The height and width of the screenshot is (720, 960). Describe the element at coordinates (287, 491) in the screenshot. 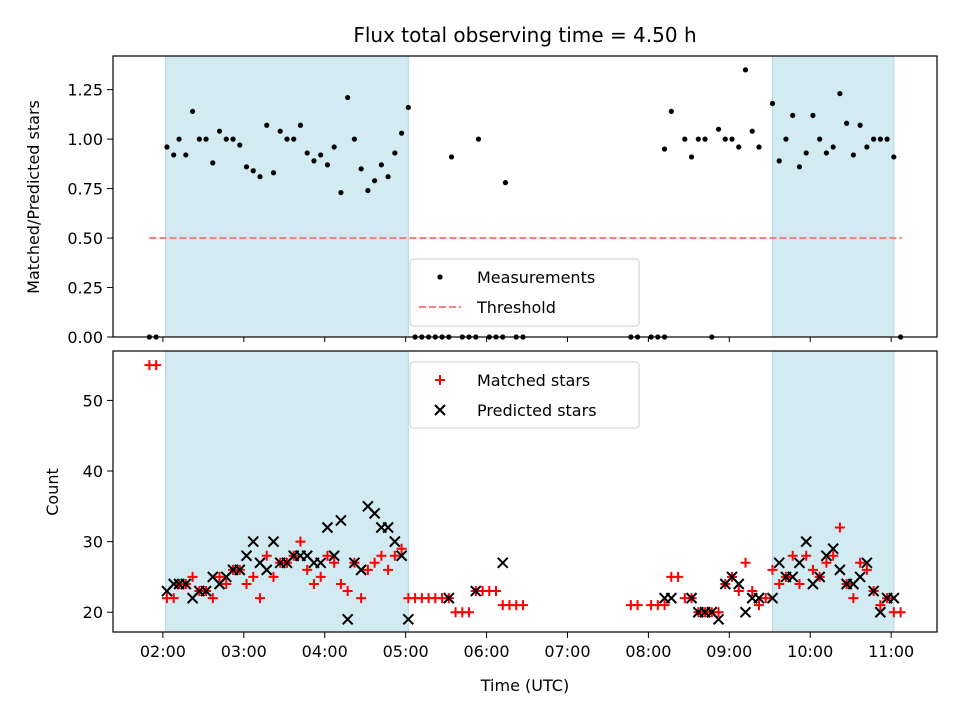

I see `bottom-shaded-interval` at that location.